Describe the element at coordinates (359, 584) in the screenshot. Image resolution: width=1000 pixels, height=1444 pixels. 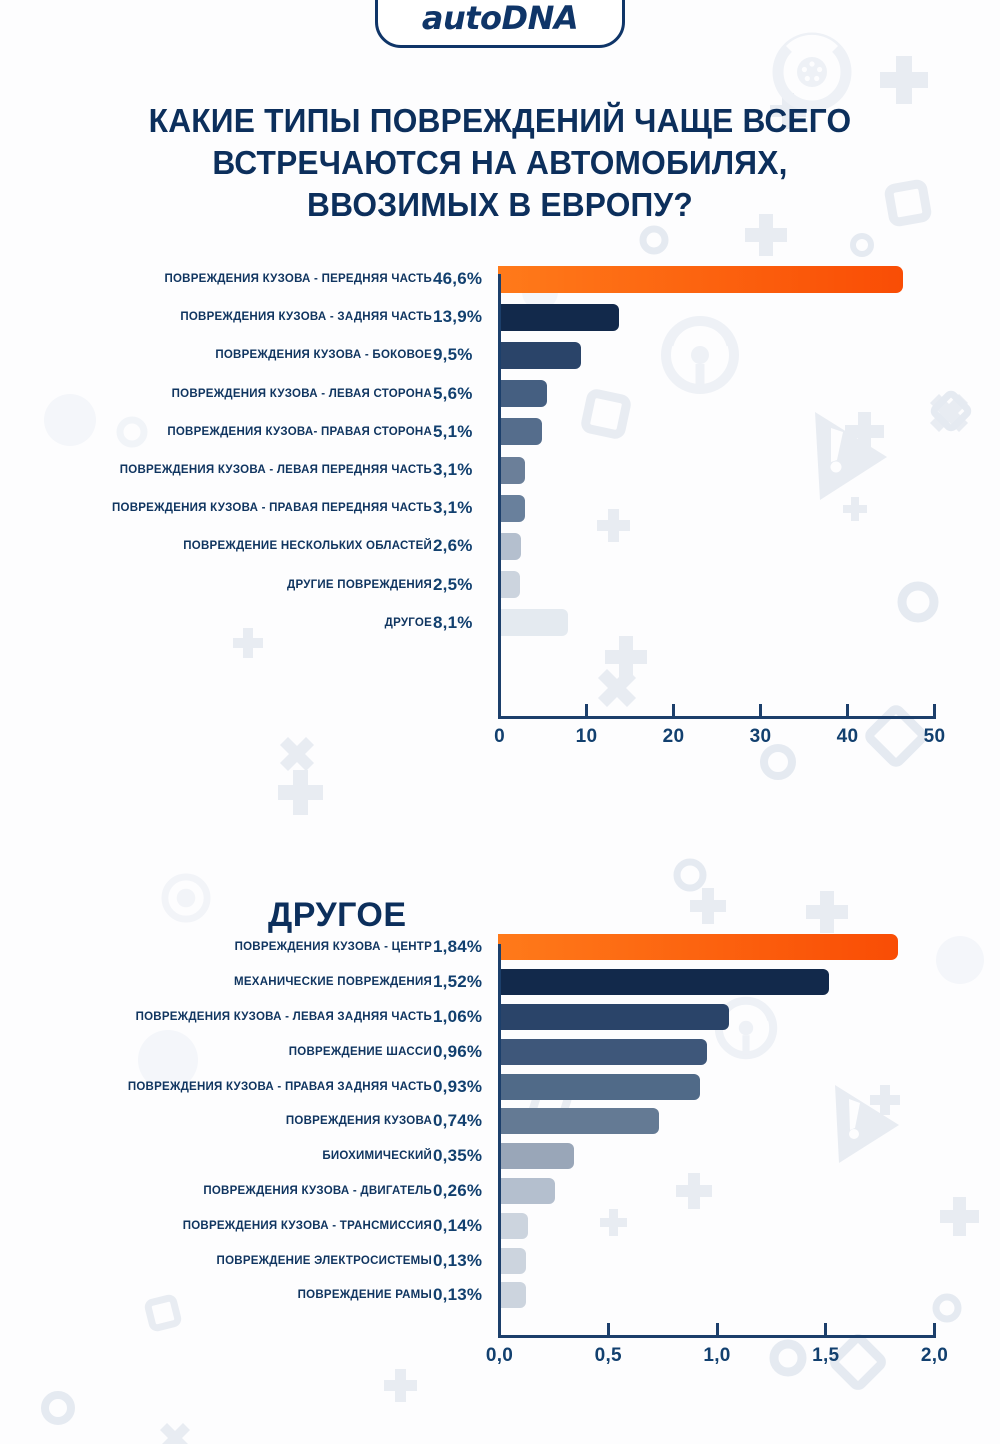
I see `bar-category-label: ДРУГИЕ ПОВРЕЖДЕНИЯ` at that location.